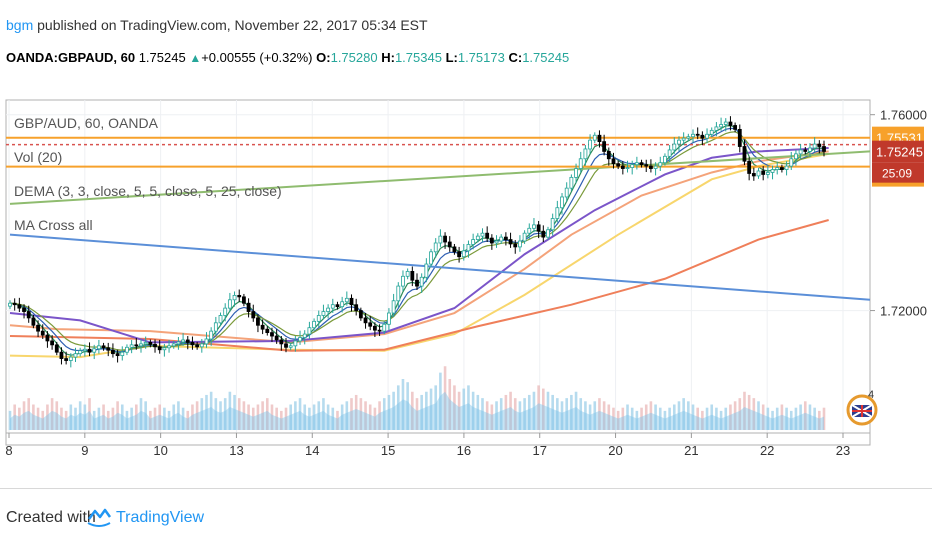  Describe the element at coordinates (86, 123) in the screenshot. I see `legend-title: GBP/AUD, 60, OANDA` at that location.